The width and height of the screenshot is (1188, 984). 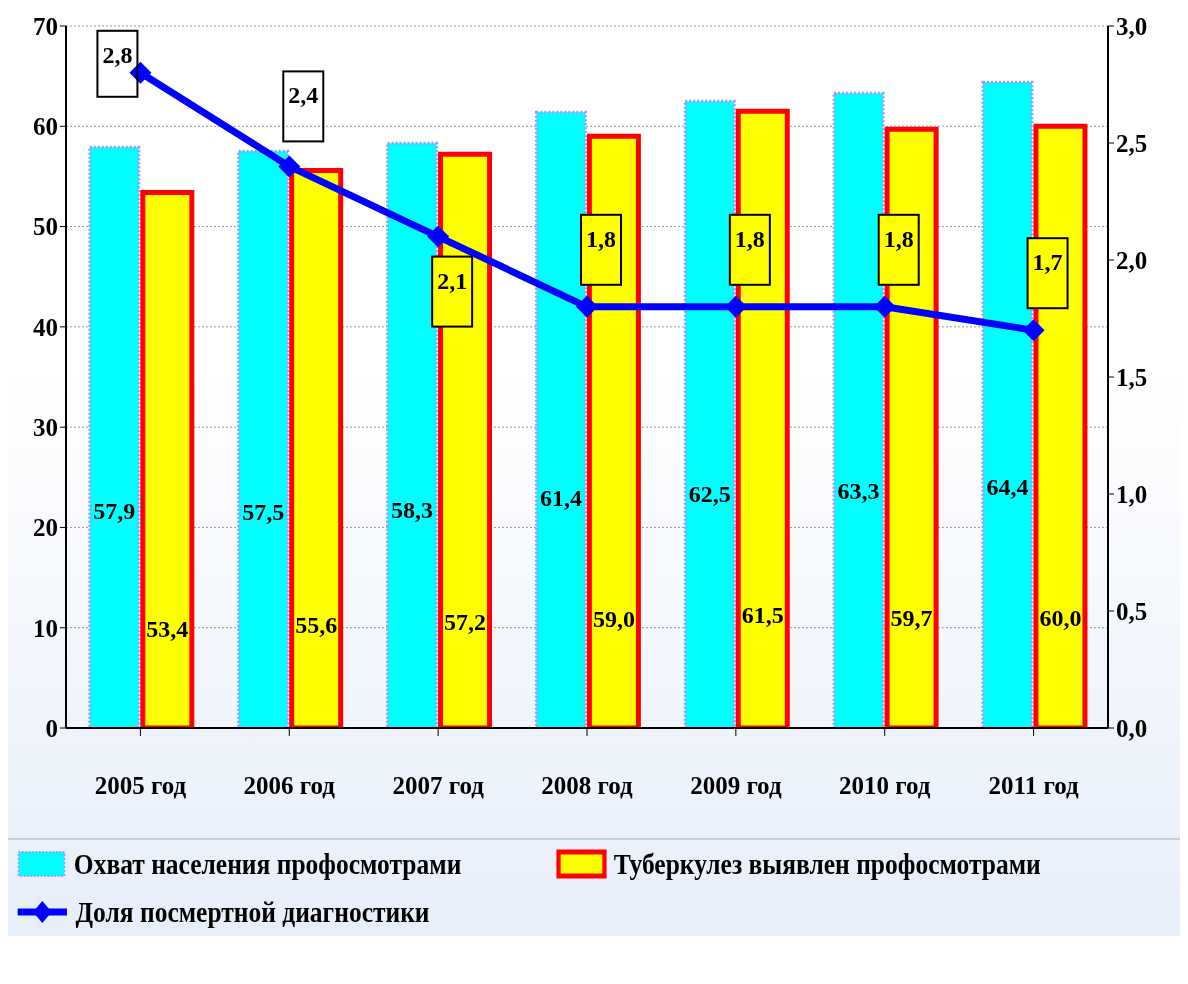 I want to click on data-label: 59,0, so click(x=613, y=619).